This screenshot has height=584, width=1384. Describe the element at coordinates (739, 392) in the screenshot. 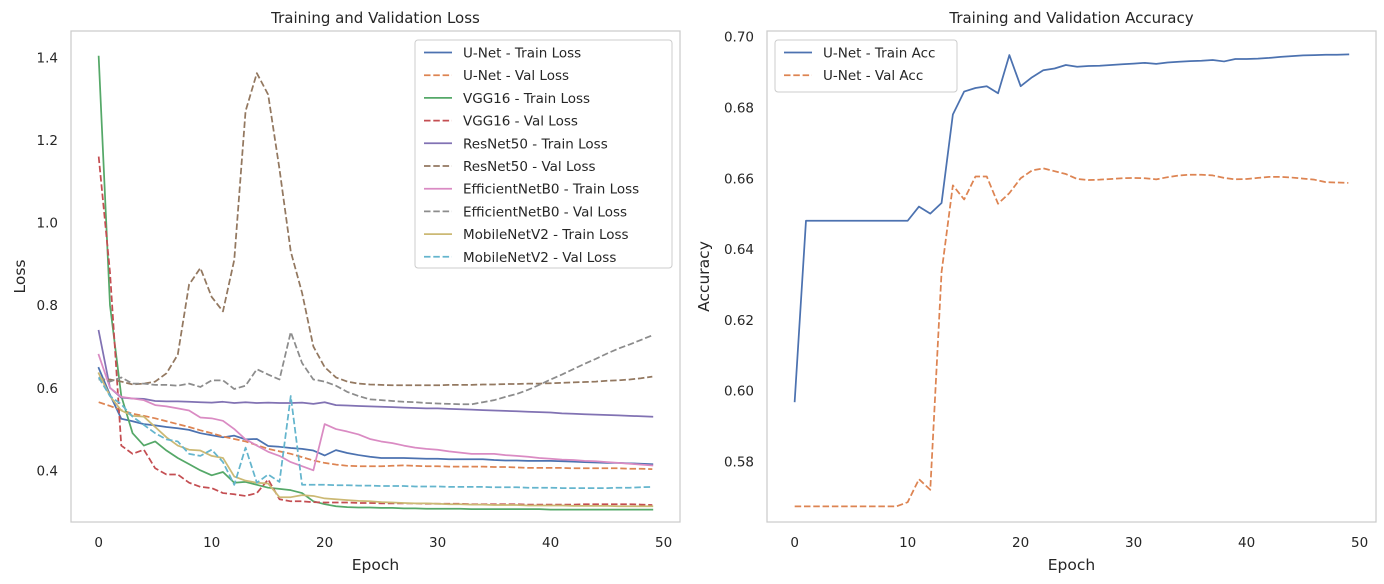

I see `y-tick-label: 0.60` at that location.